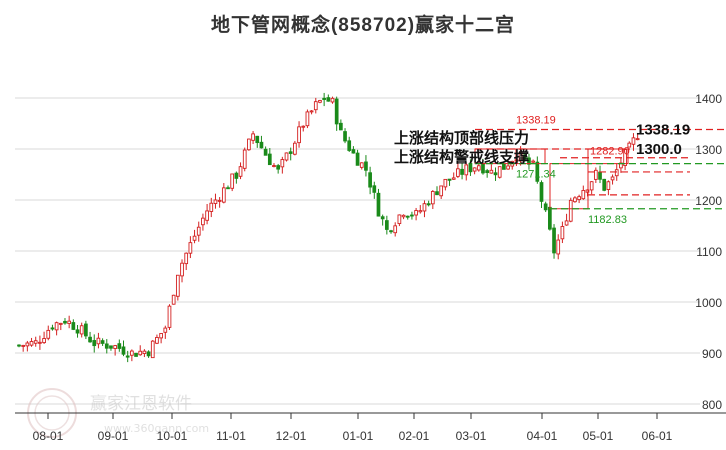 This screenshot has height=450, width=726. I want to click on x-tick-label: 05-01, so click(598, 436).